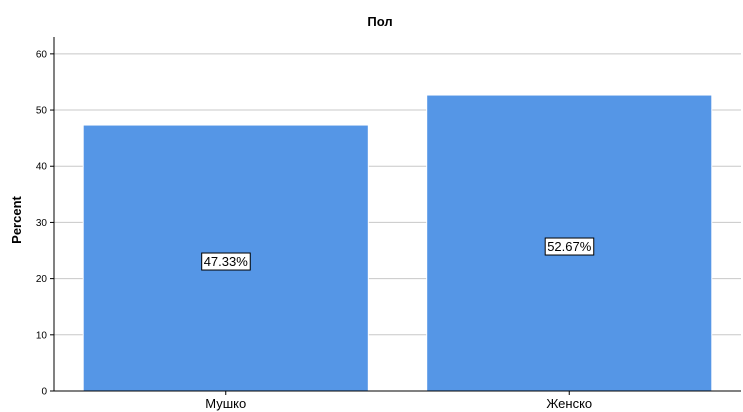 This screenshot has height=412, width=743. What do you see at coordinates (42, 167) in the screenshot?
I see `y-tick-label: 40` at bounding box center [42, 167].